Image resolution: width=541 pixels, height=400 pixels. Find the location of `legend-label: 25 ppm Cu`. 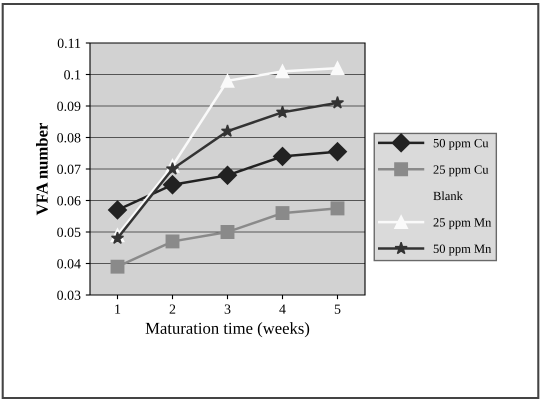

legend-label: 25 ppm Cu is located at coordinates (461, 170).